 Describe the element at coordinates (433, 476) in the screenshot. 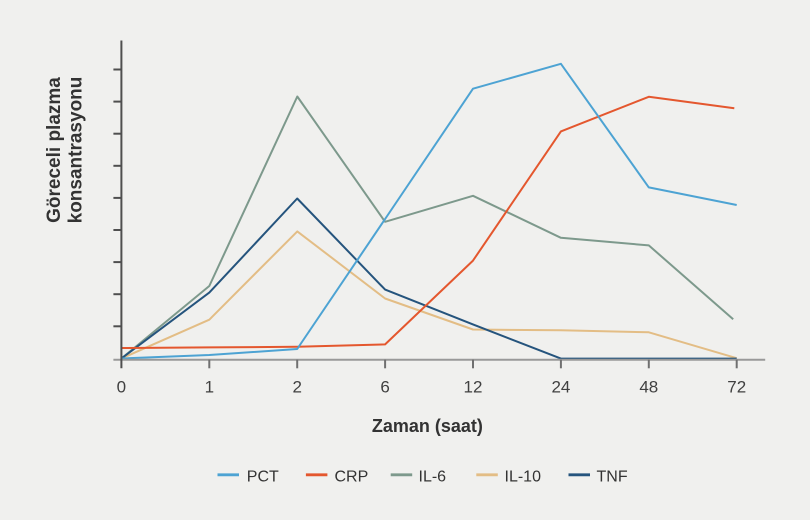

I see `svg-text: IL-6` at that location.